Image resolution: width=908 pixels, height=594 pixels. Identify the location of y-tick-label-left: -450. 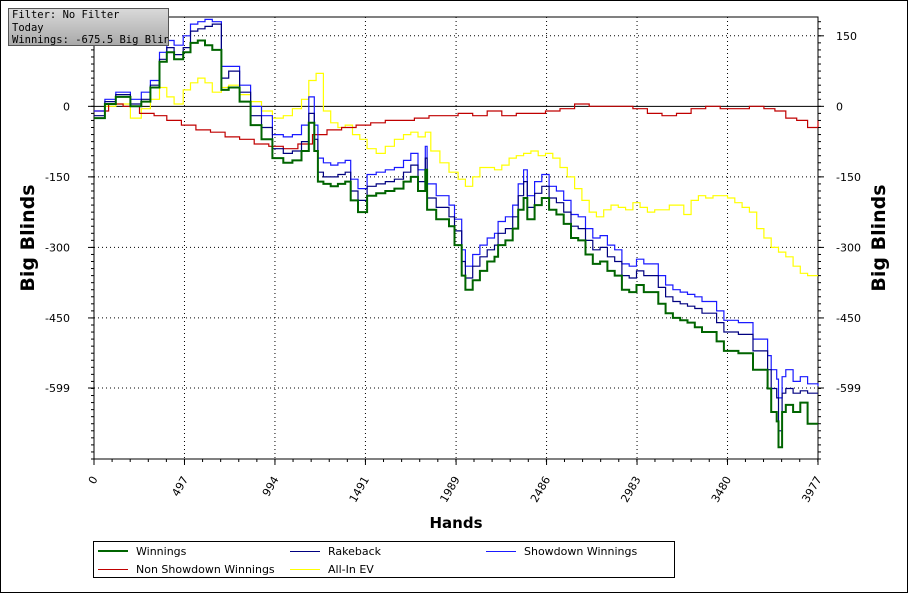
(57, 318).